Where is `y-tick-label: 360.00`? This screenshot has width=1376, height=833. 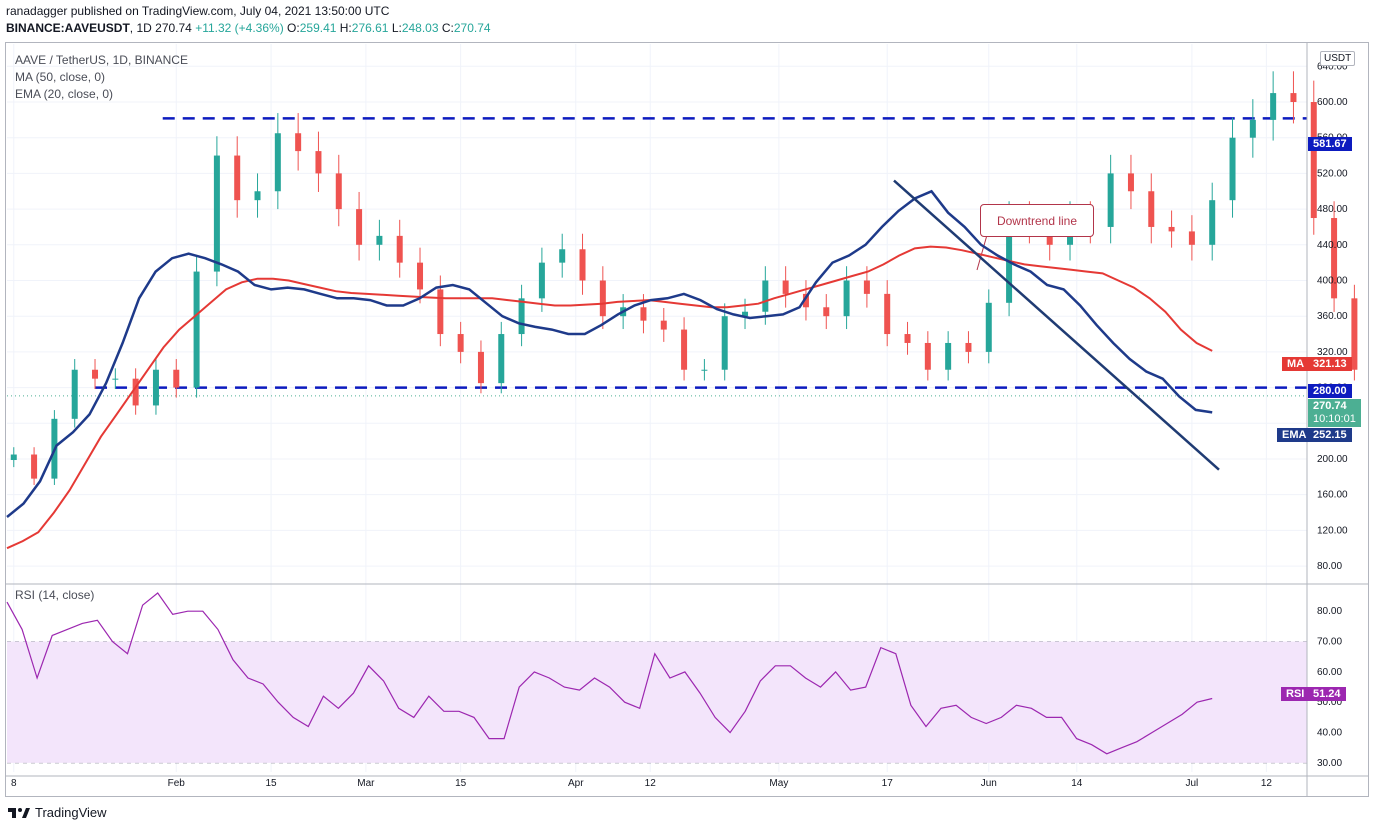
y-tick-label: 360.00 is located at coordinates (1332, 316).